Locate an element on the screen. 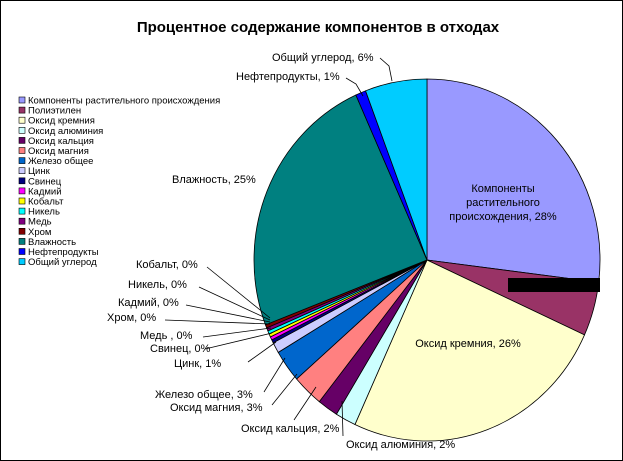 Image resolution: width=623 pixels, height=461 pixels. data-label-оксид-алюминия: Оксид алюминия, 2% is located at coordinates (400, 445).